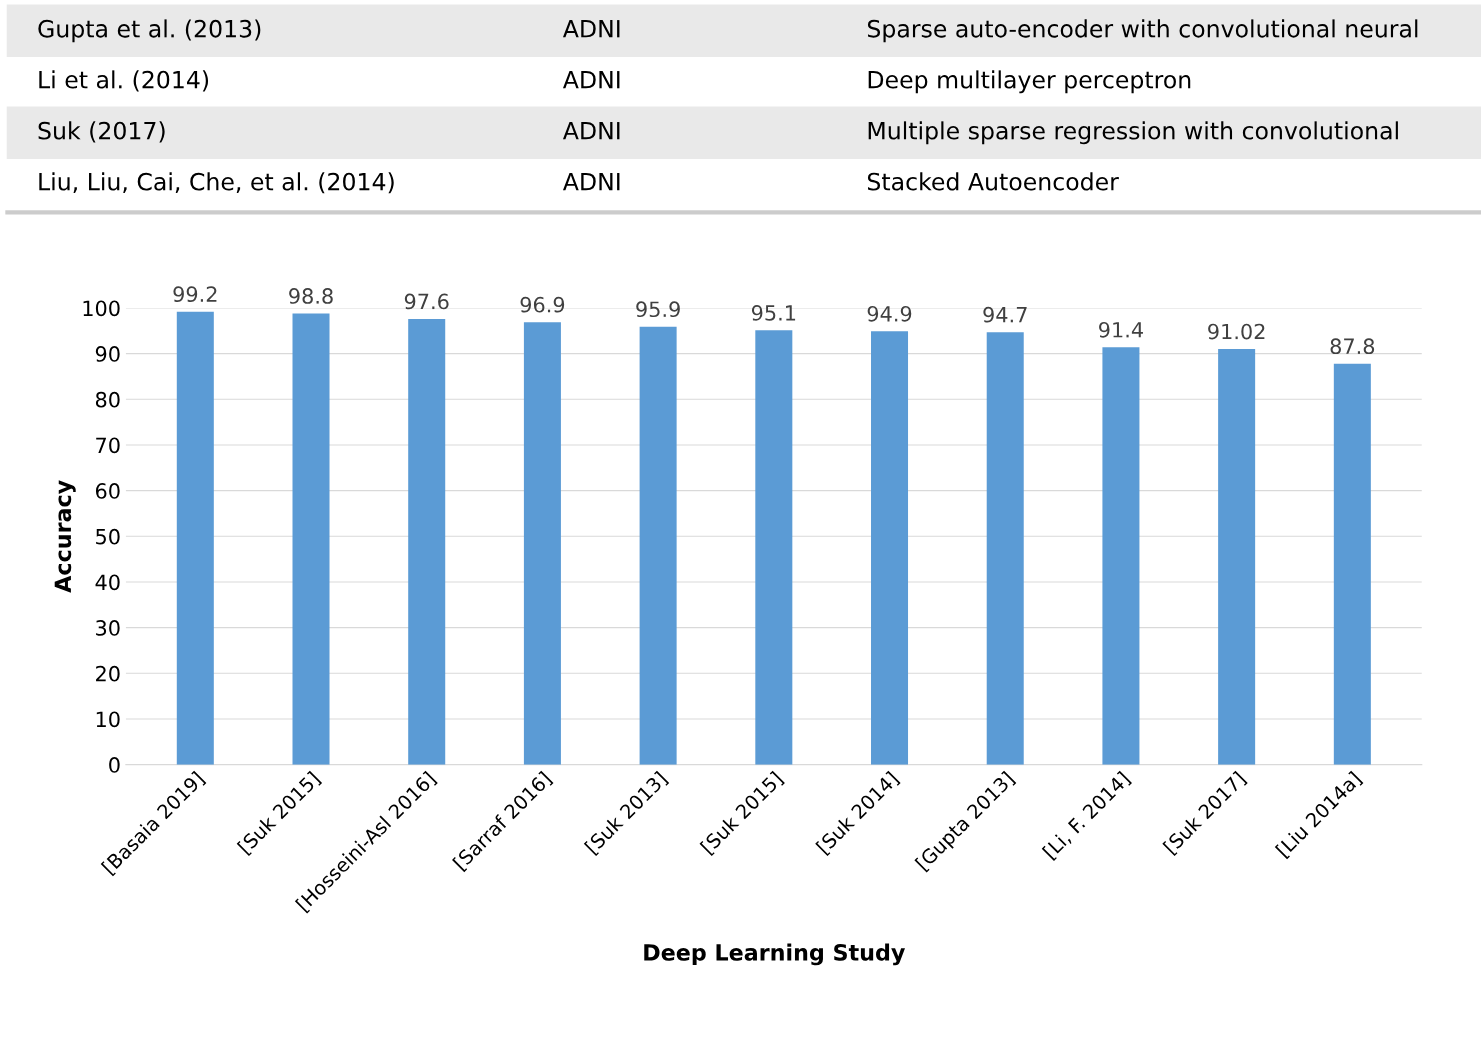 The image size is (1481, 1062). Describe the element at coordinates (542, 304) in the screenshot. I see `data-label: 96.9` at that location.